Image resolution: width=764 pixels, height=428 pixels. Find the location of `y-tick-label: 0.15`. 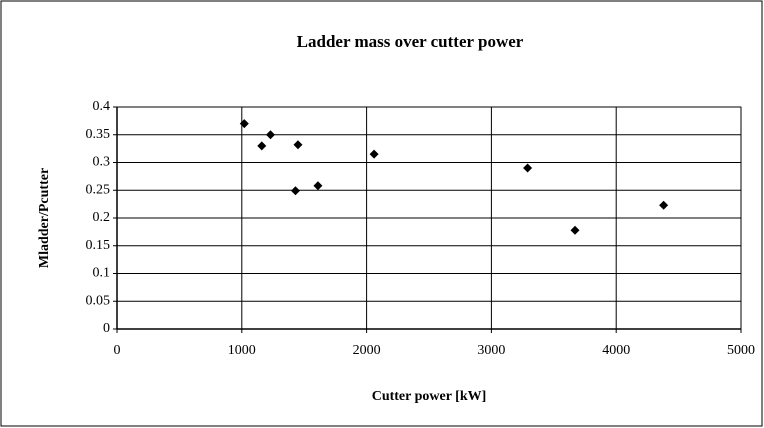

y-tick-label: 0.15 is located at coordinates (98, 245).